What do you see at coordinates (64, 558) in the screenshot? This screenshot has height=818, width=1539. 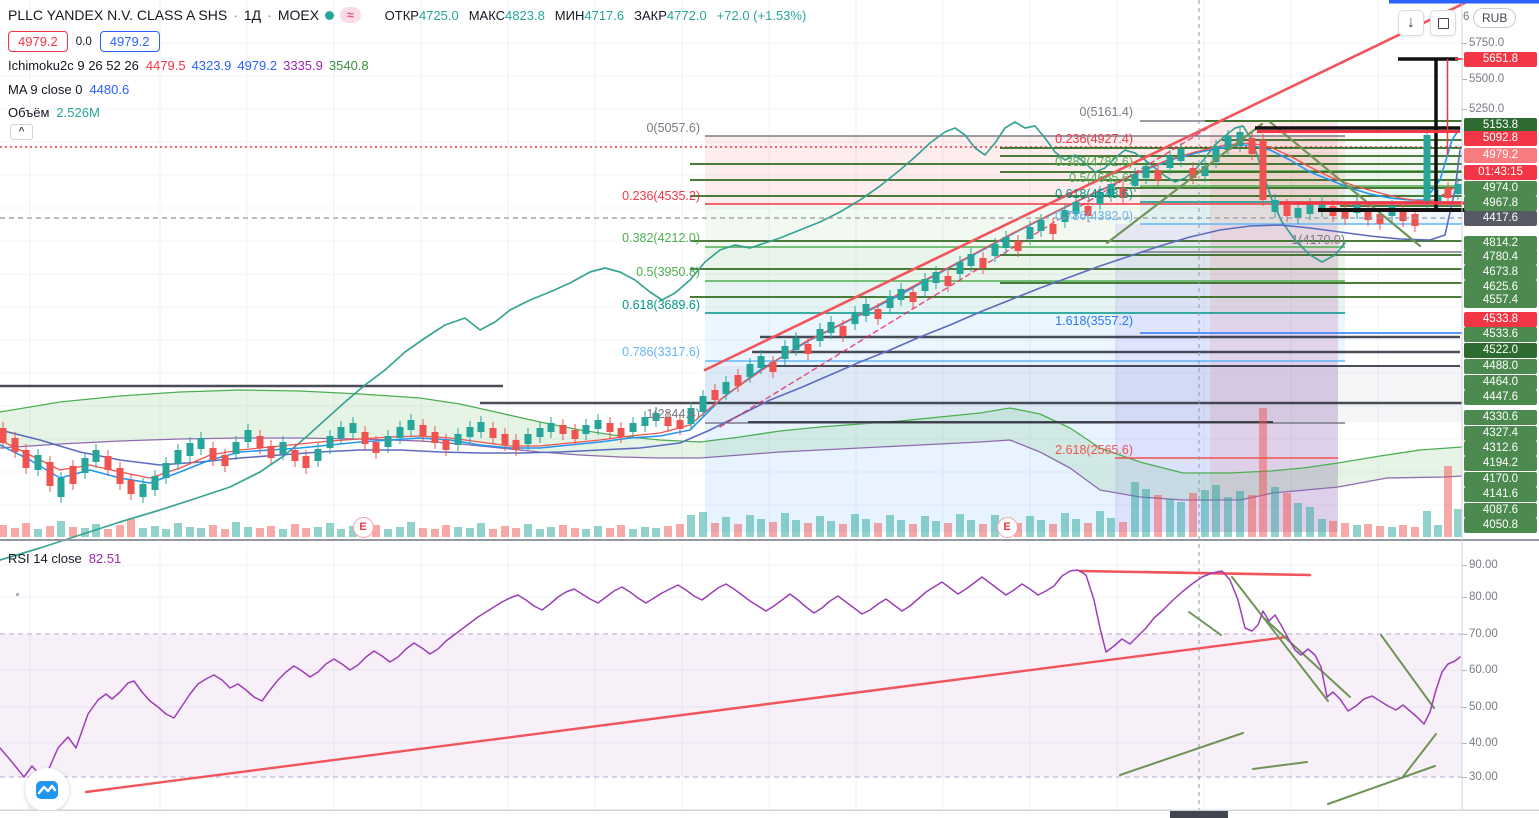 I see `legend-rsi: RSI 14 close 82.51` at bounding box center [64, 558].